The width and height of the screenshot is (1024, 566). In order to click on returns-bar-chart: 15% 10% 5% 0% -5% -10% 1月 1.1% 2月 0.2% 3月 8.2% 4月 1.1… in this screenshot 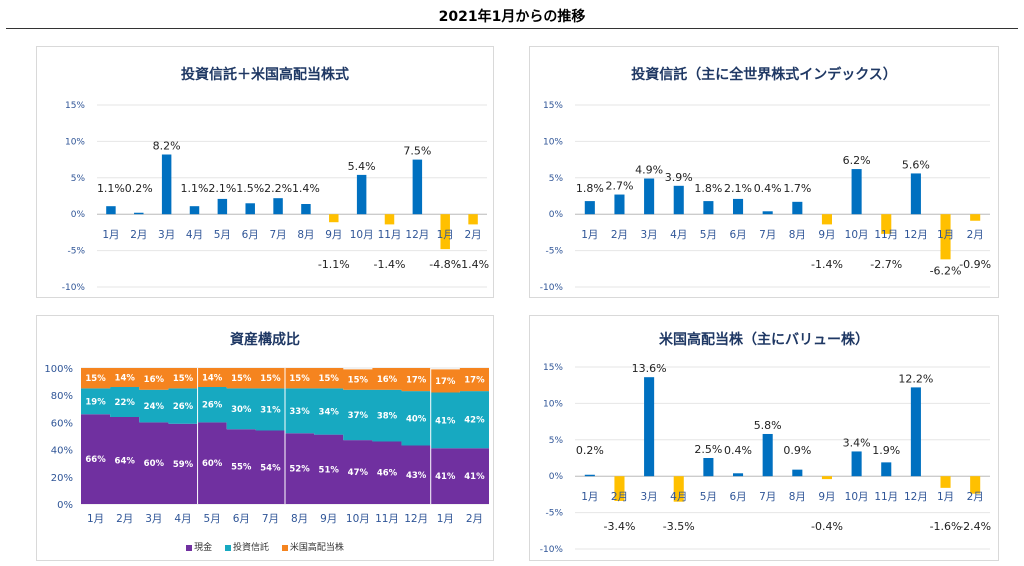, I will do `click(275, 197)`.